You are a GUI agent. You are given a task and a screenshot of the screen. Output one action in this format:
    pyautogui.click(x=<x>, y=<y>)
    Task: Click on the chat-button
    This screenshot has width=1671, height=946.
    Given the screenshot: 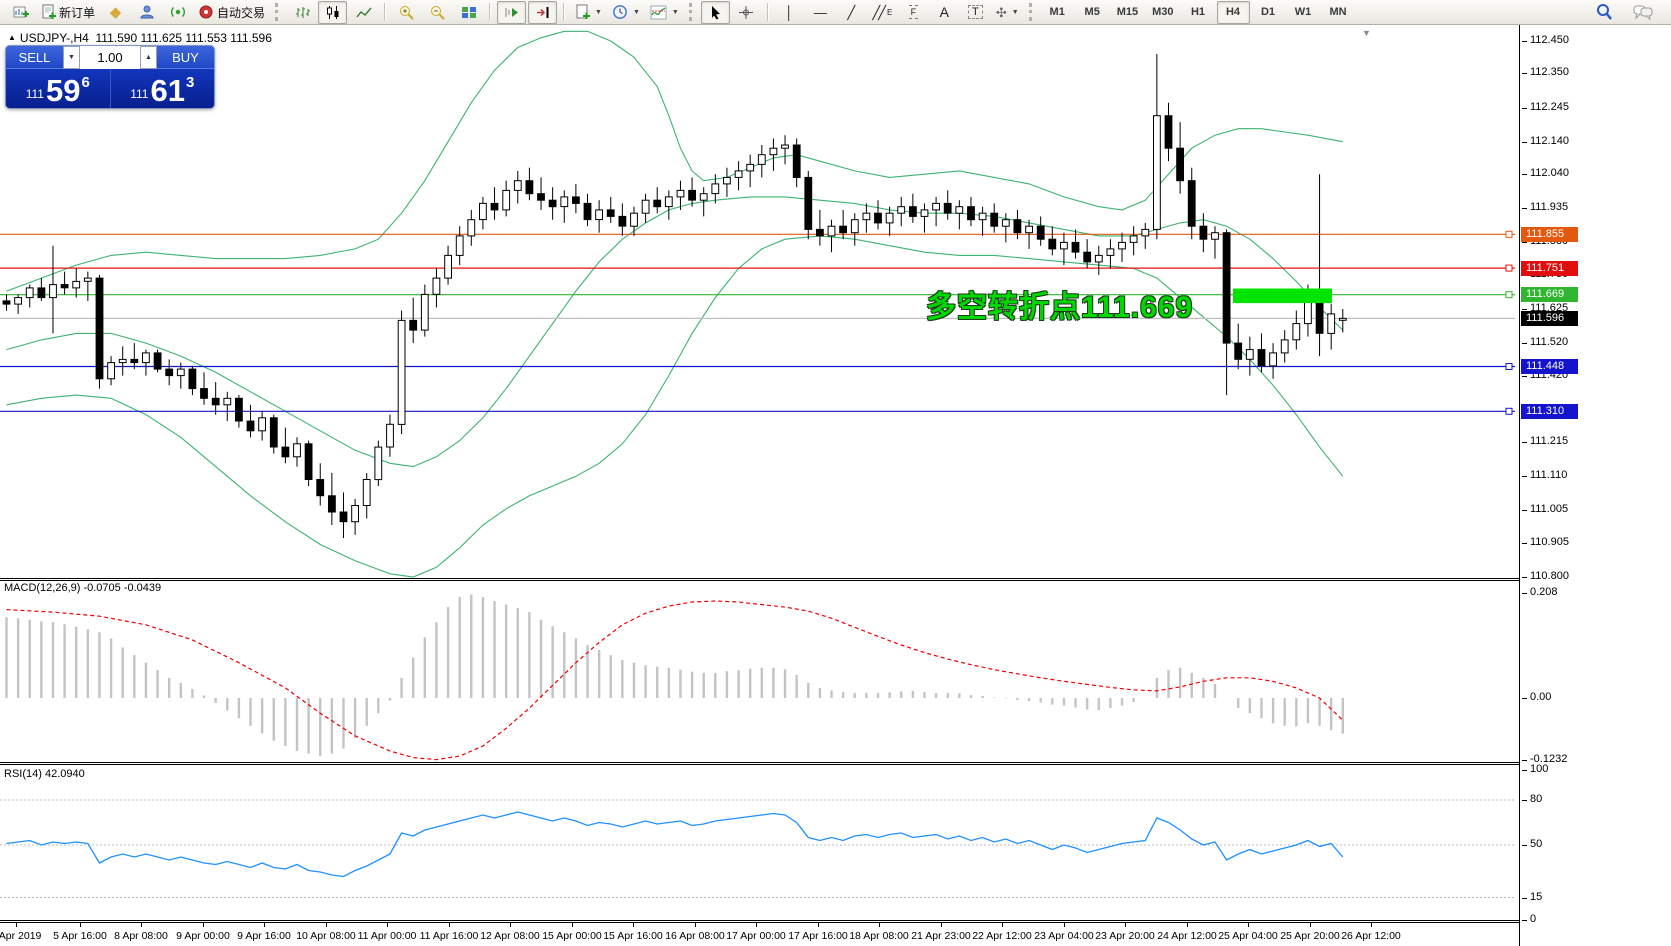 What is the action you would take?
    pyautogui.click(x=1642, y=12)
    